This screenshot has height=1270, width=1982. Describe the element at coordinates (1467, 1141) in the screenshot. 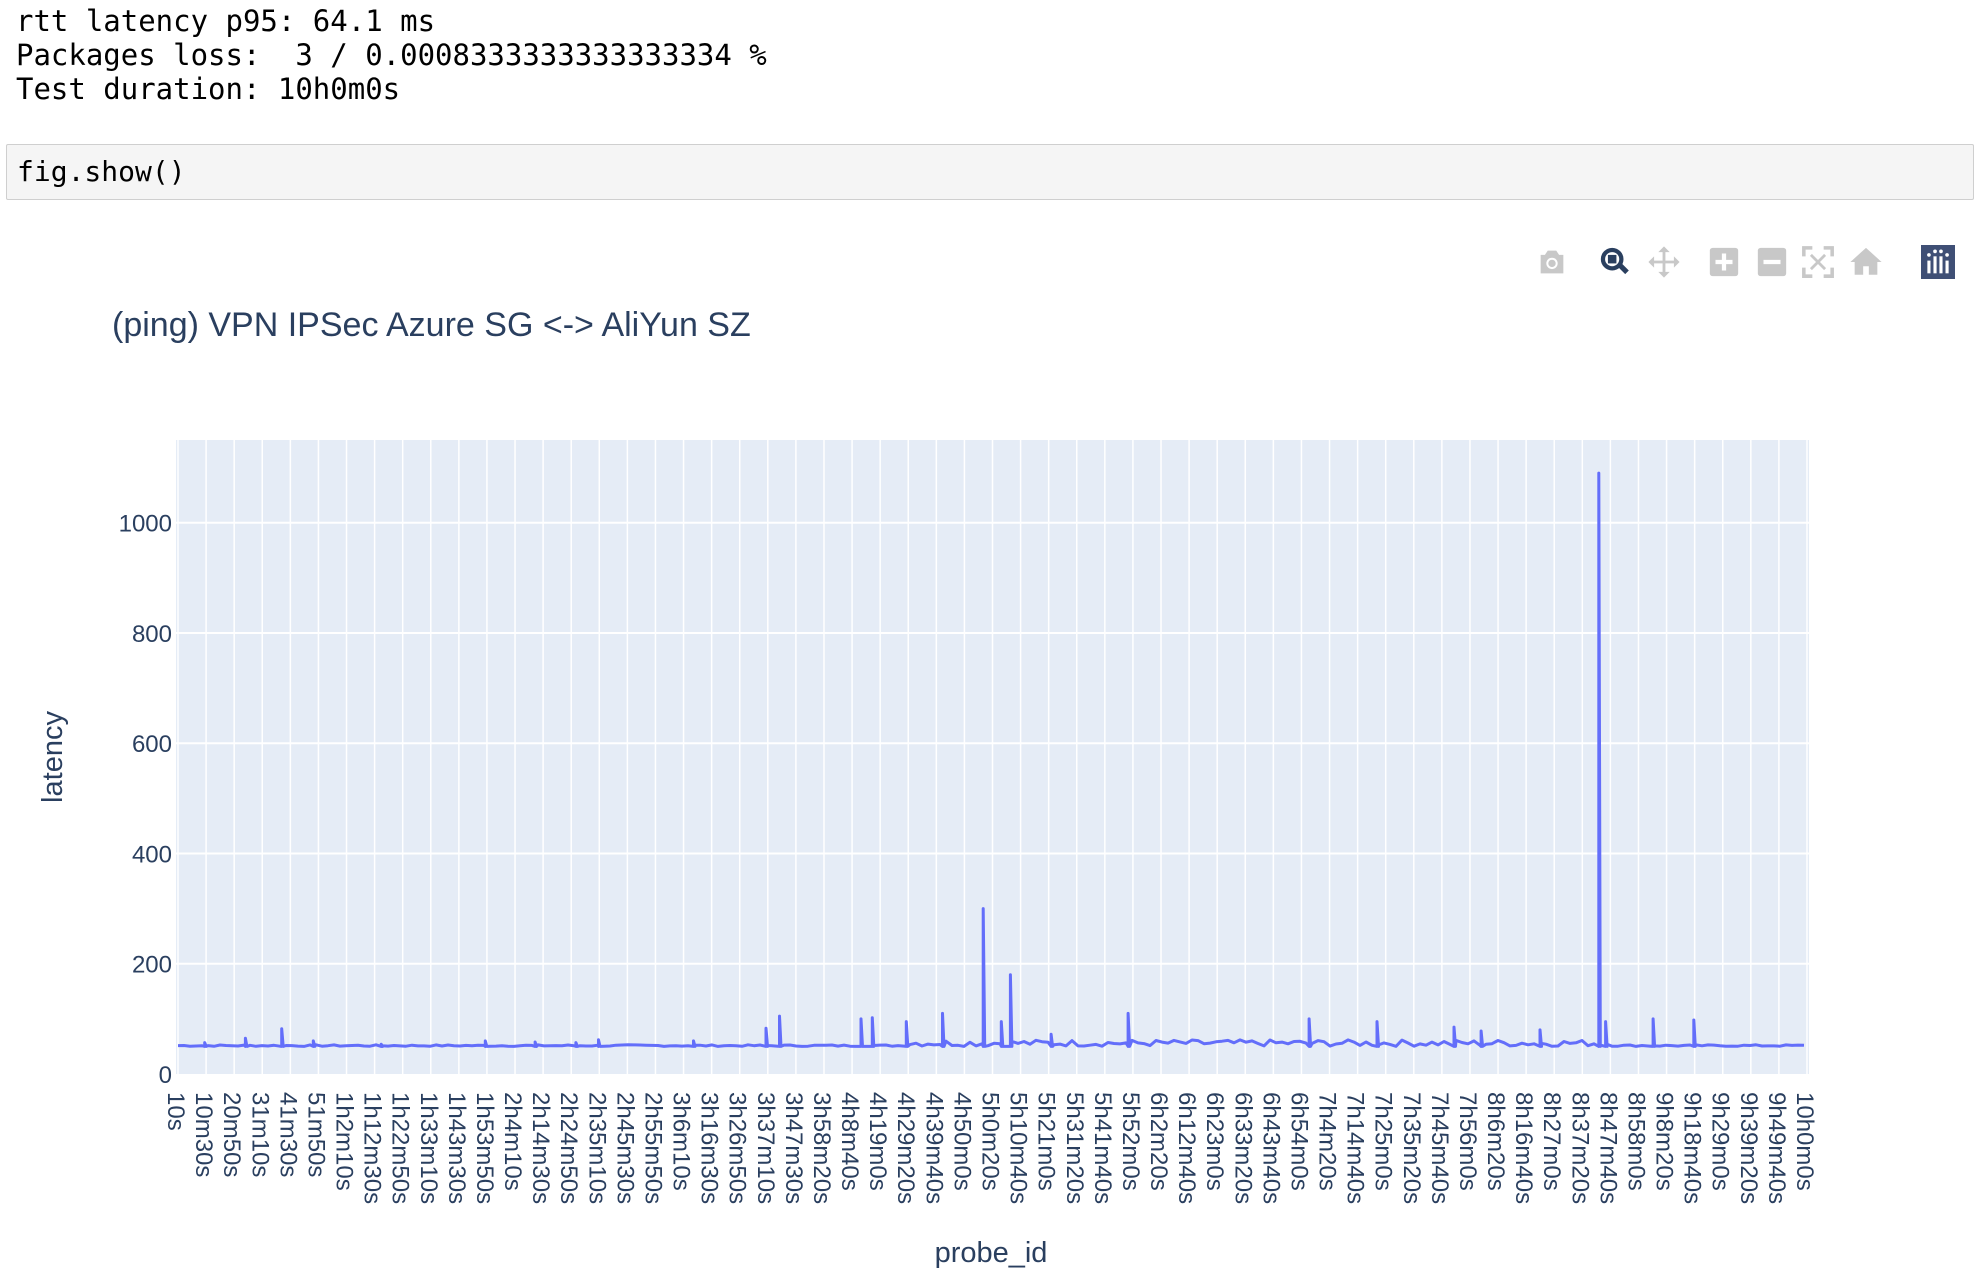

I see `x-tick-label: 7h56m0s` at that location.